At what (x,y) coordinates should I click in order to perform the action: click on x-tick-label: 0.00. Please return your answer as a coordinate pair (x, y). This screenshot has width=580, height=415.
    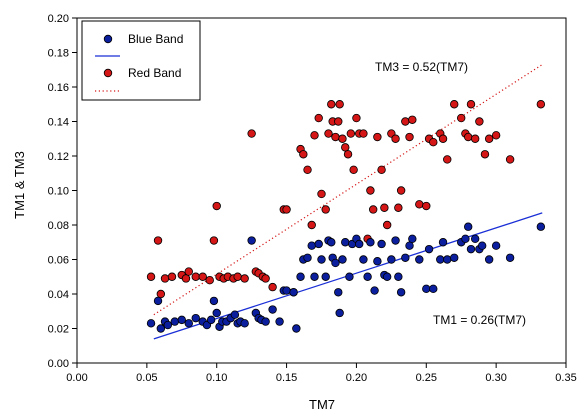
    Looking at the image, I should click on (76, 378).